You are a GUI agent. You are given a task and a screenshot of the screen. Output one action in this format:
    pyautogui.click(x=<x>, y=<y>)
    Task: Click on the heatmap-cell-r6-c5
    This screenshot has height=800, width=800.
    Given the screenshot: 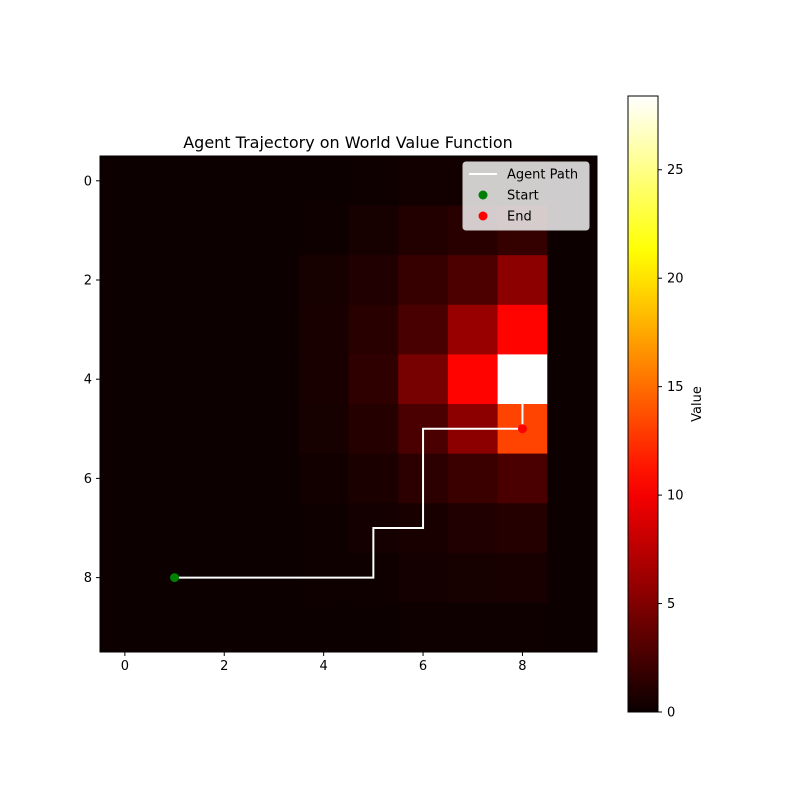 What is the action you would take?
    pyautogui.click(x=373, y=478)
    